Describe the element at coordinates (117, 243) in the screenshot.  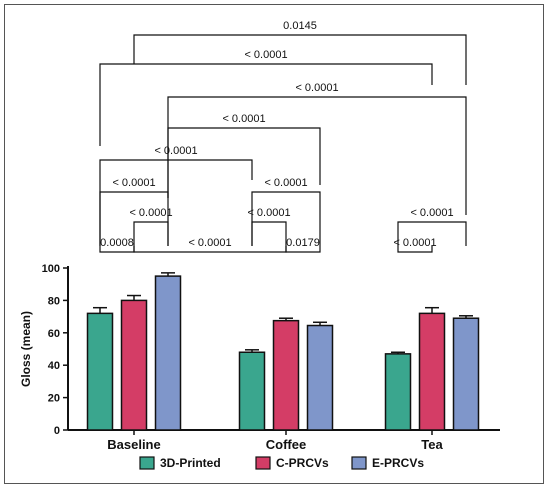
I see `p-value-label: 0.0008` at that location.